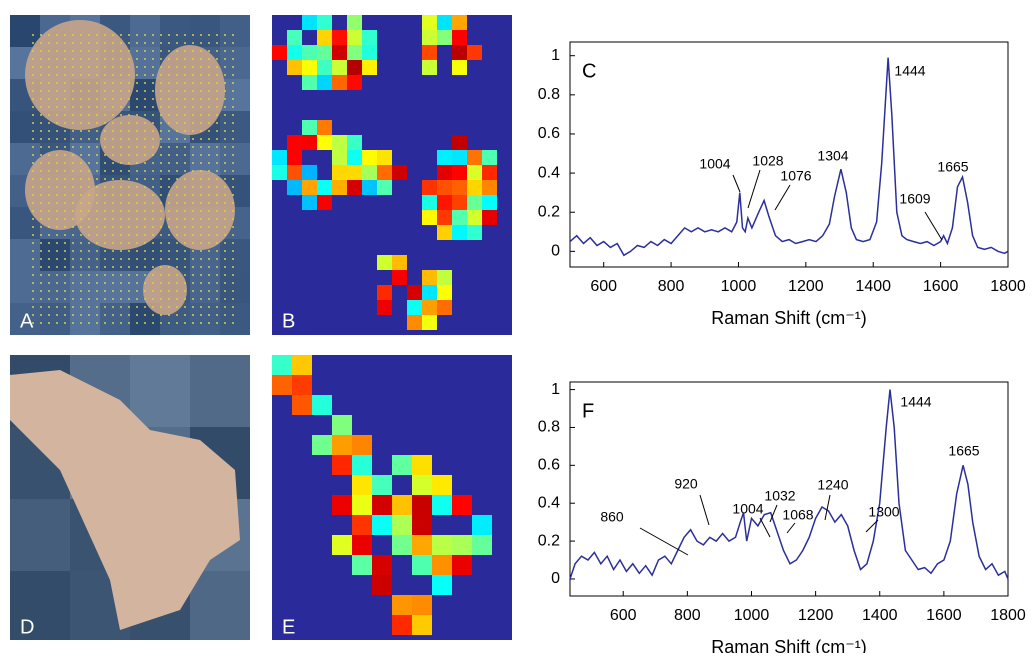 This screenshot has height=658, width=1033. Describe the element at coordinates (27, 321) in the screenshot. I see `panel-label: A` at that location.